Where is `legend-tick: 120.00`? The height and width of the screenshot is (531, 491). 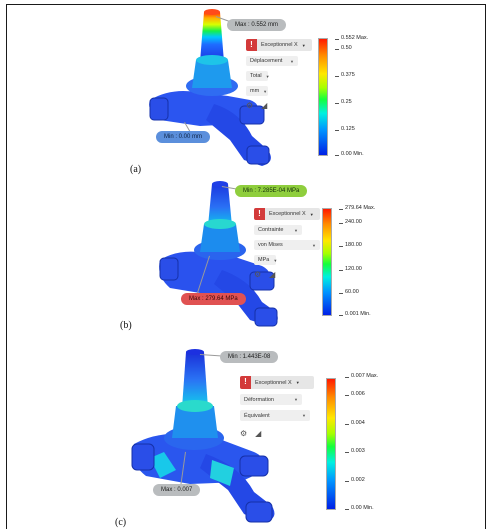
legend-tick: 120.00 is located at coordinates (350, 269).